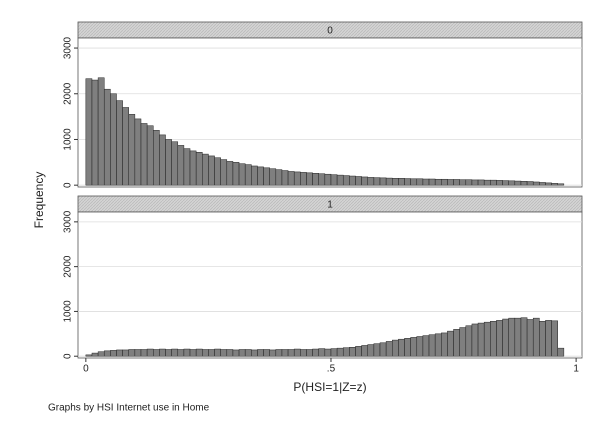 This screenshot has width=600, height=424. I want to click on y-tick-label: 1000, so click(68, 311).